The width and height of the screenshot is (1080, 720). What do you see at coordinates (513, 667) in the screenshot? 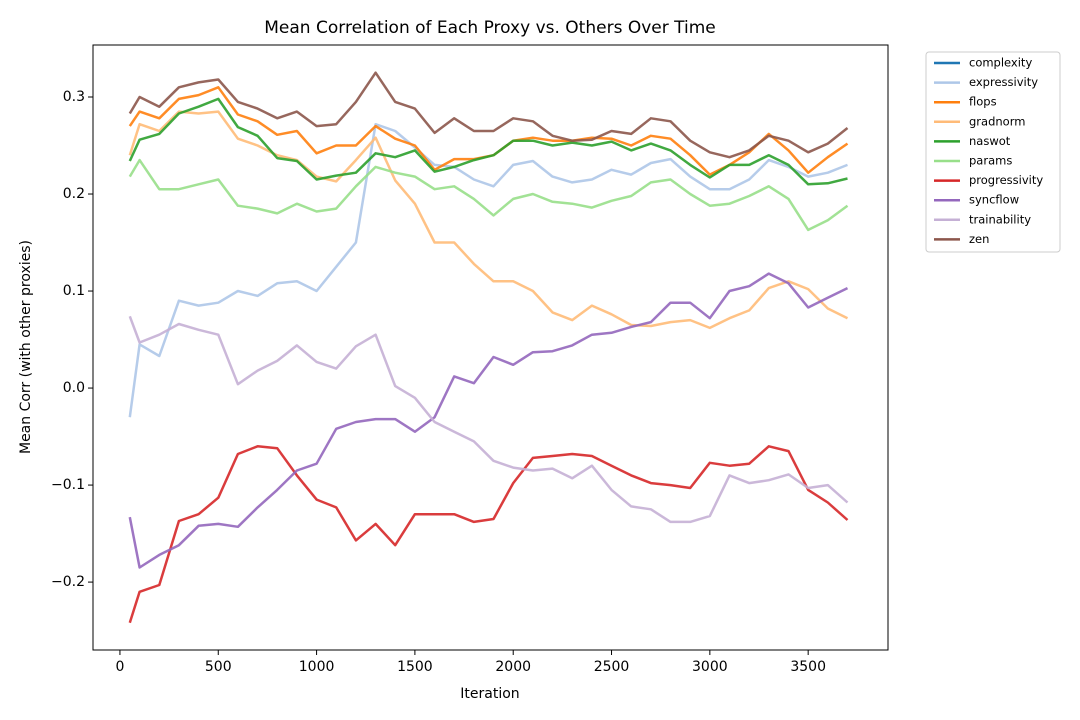
I see `x-tick-label: 2000` at bounding box center [513, 667].